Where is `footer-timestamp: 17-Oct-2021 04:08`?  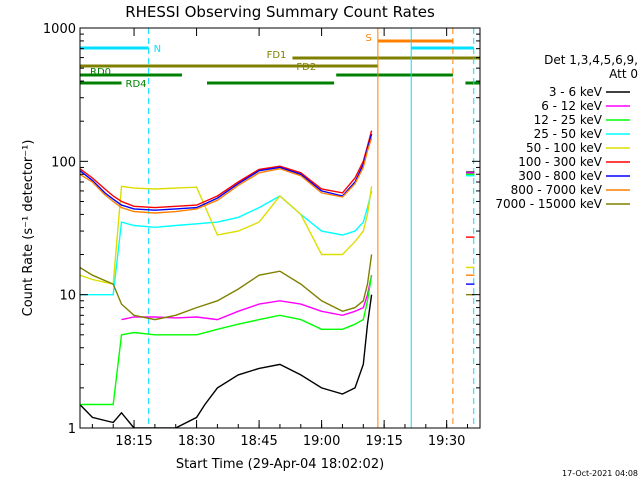
footer-timestamp: 17-Oct-2021 04:08 is located at coordinates (600, 473).